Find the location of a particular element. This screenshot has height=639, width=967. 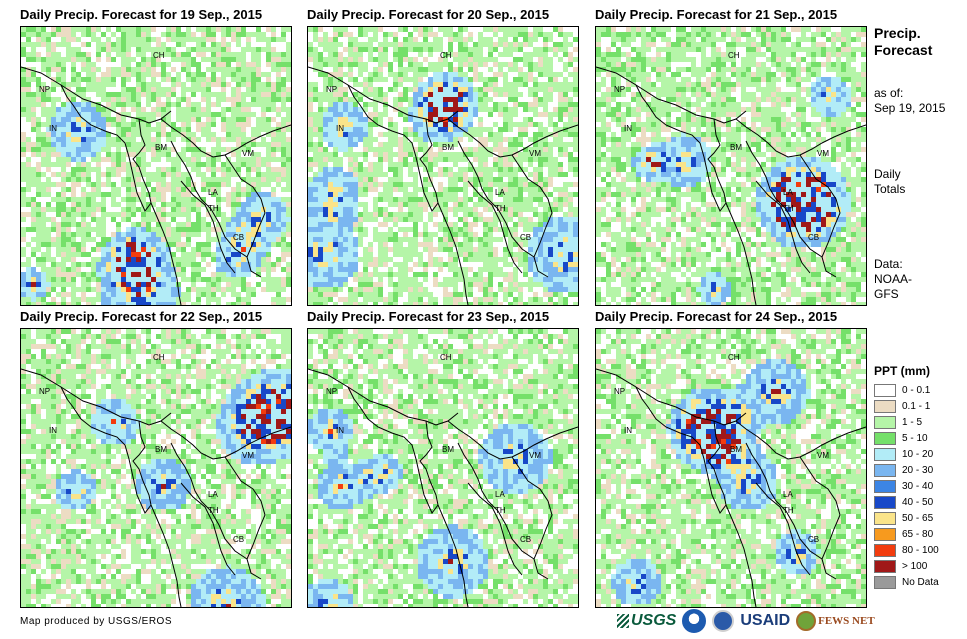

panel-title: Daily Precip. Forecast for 21 Sep., 2015 is located at coordinates (716, 14).